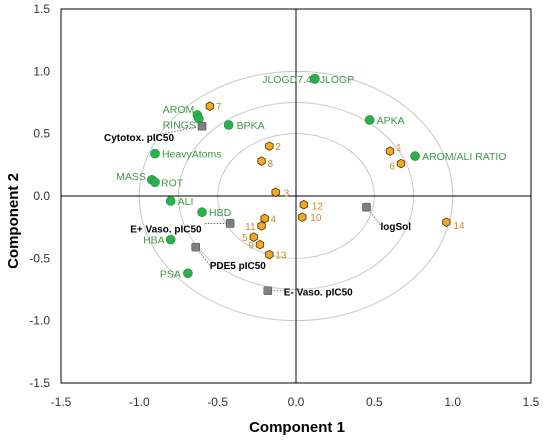 This screenshot has height=443, width=550. What do you see at coordinates (392, 167) in the screenshot?
I see `compound-label-6: 6` at bounding box center [392, 167].